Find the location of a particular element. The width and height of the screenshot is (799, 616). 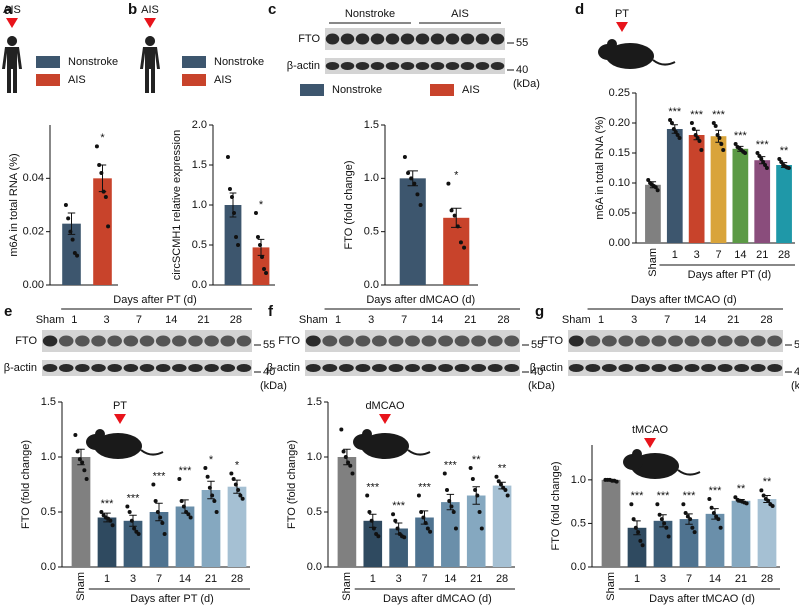

lane-label: 7 is located at coordinates (667, 320).